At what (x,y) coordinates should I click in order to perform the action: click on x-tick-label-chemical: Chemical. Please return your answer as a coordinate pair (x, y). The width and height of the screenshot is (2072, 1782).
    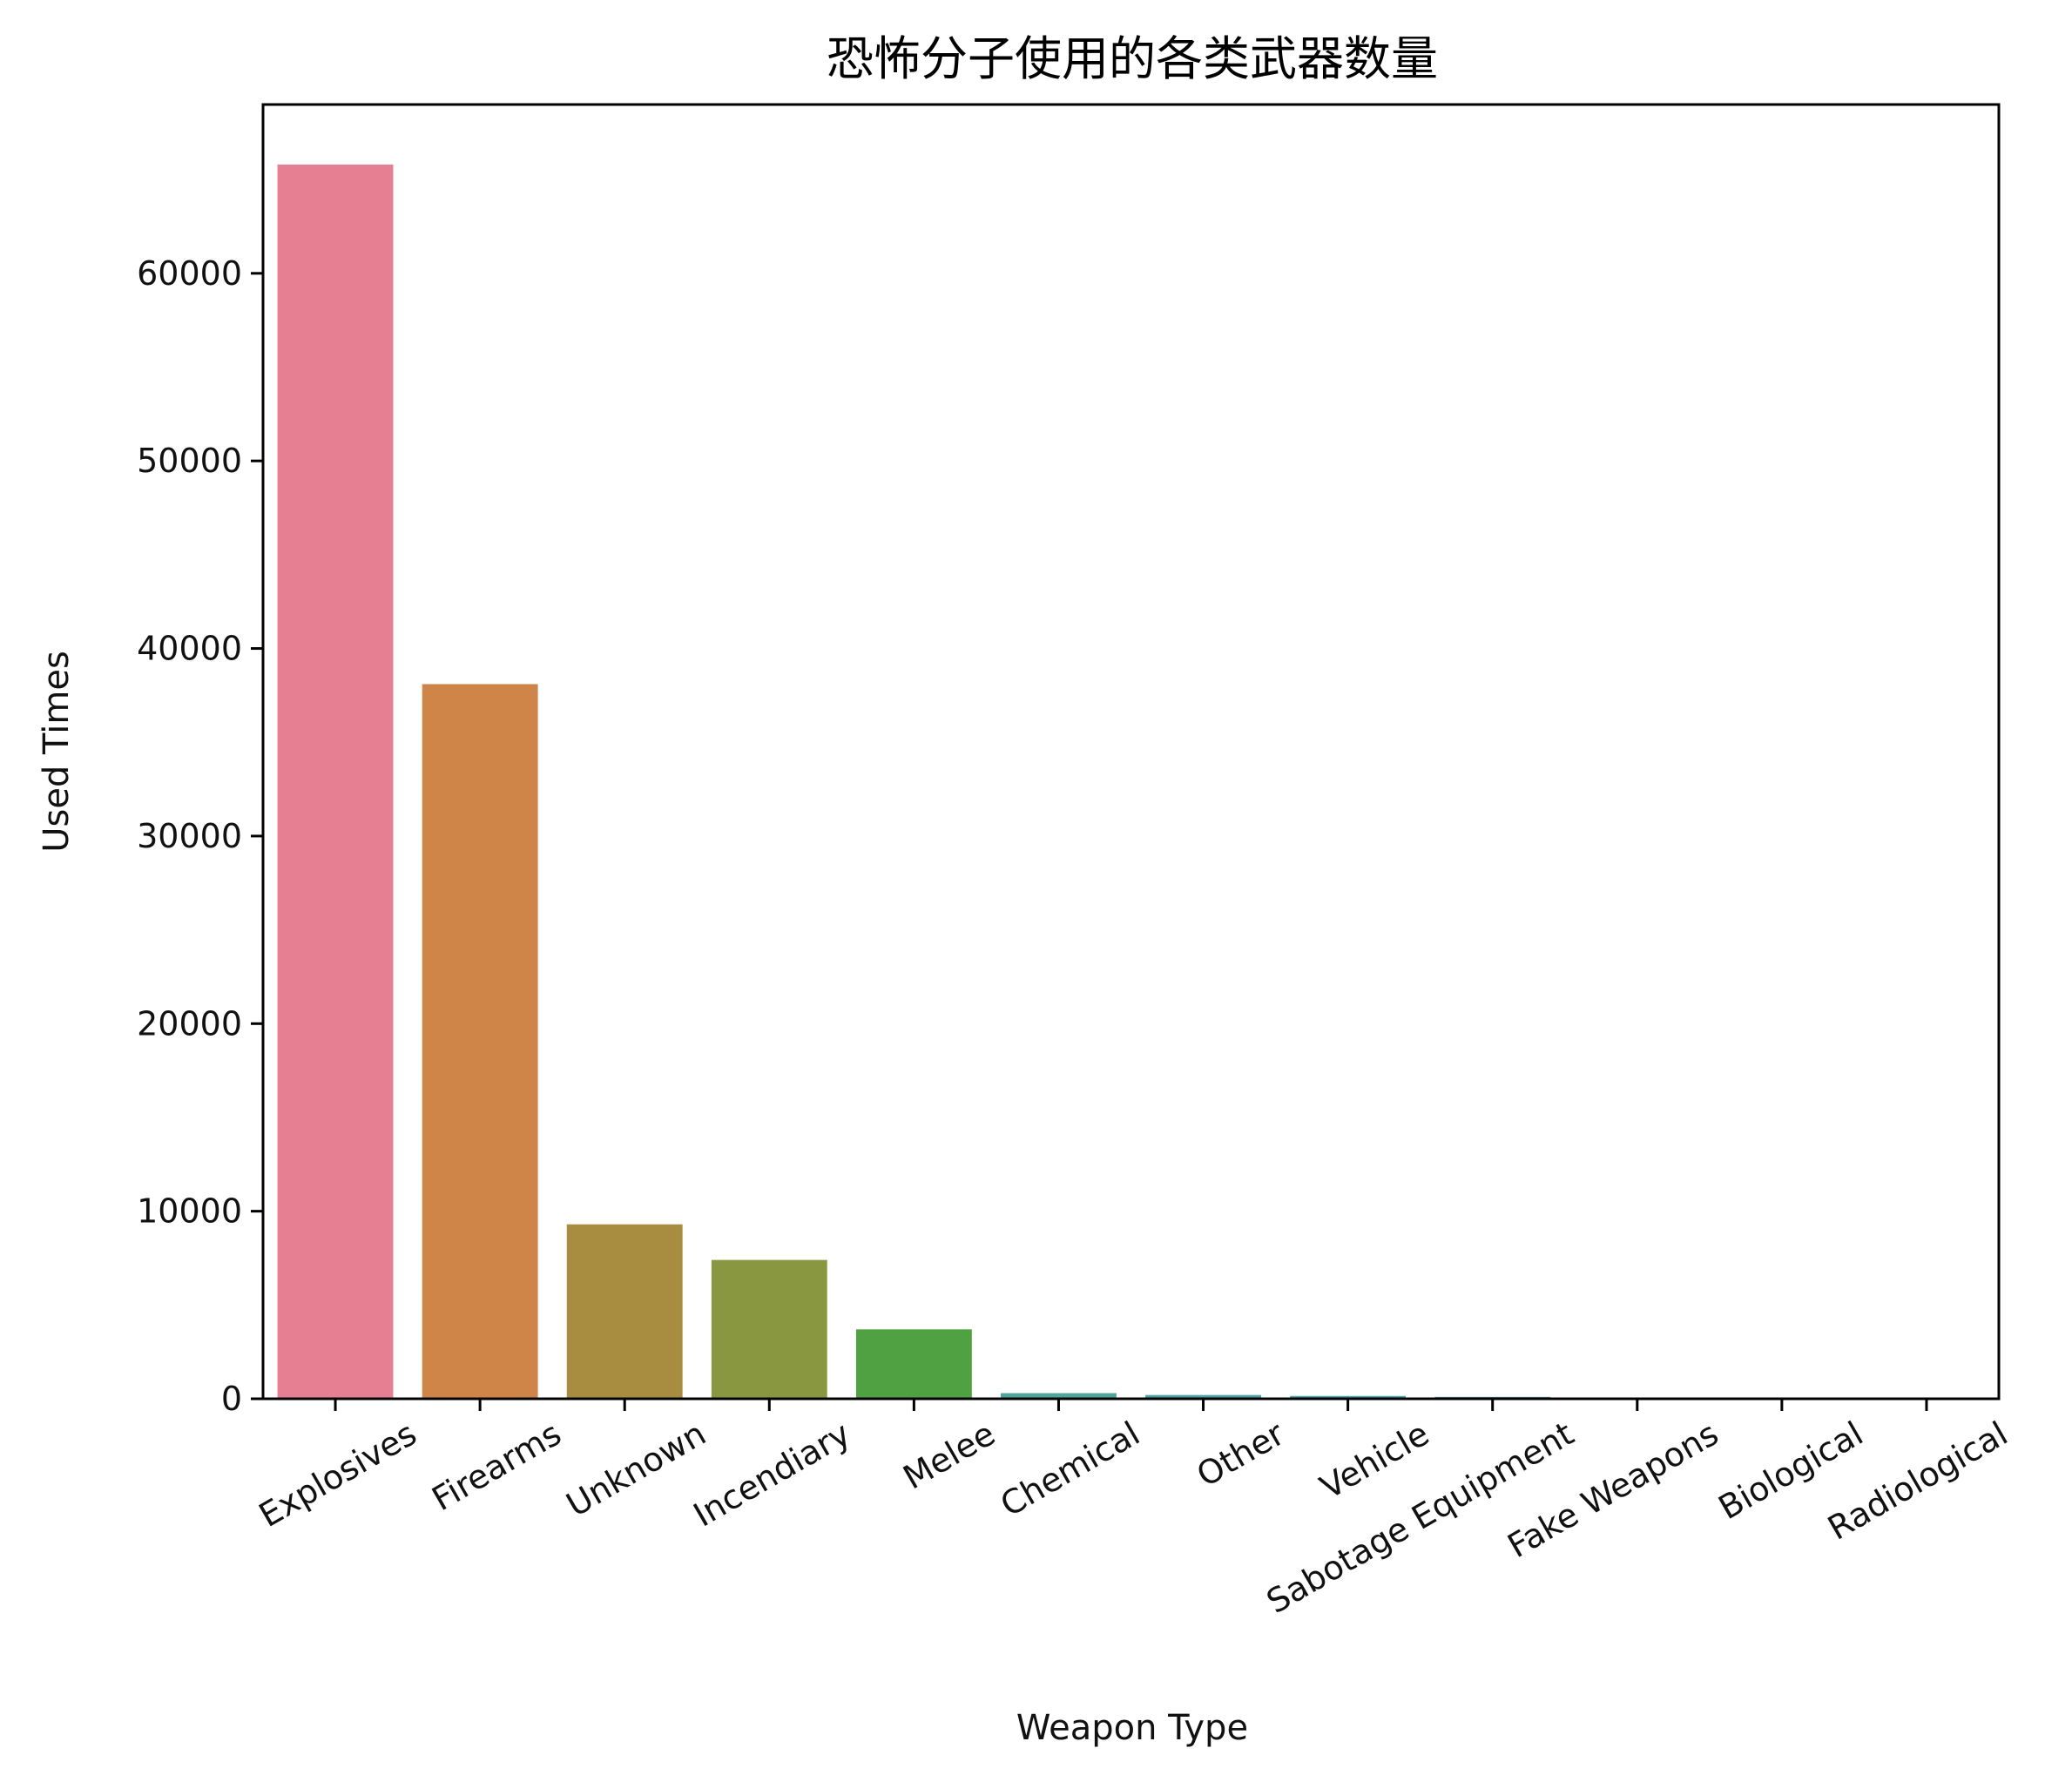
    Looking at the image, I should click on (1070, 1469).